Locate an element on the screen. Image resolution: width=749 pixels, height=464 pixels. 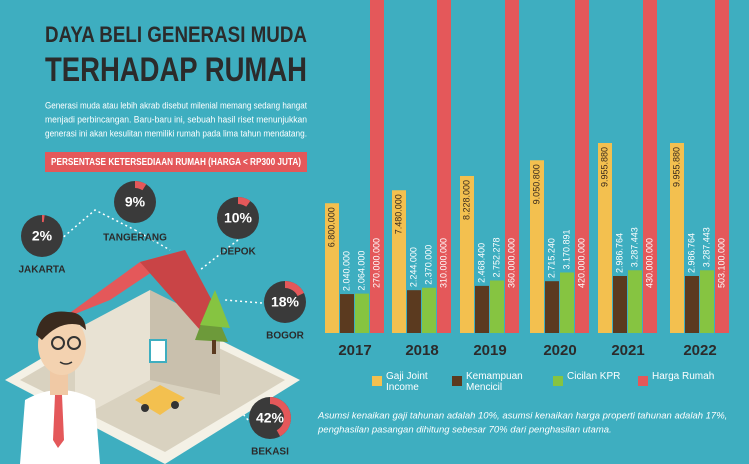
city-label: BOGOR is located at coordinates (285, 336).